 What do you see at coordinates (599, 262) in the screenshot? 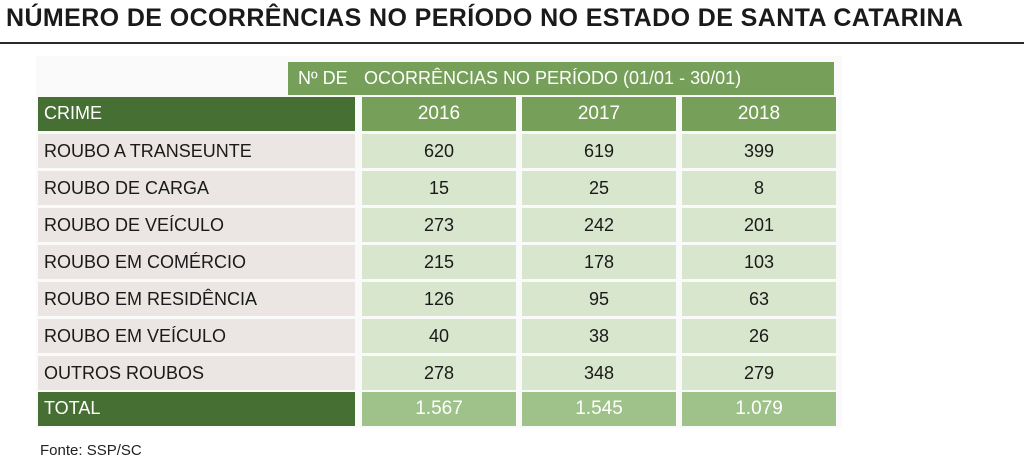
I see `table-cell-value: 178` at bounding box center [599, 262].